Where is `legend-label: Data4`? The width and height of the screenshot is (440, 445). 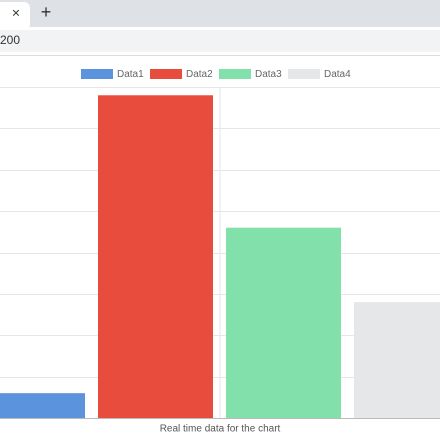 legend-label: Data4 is located at coordinates (337, 74).